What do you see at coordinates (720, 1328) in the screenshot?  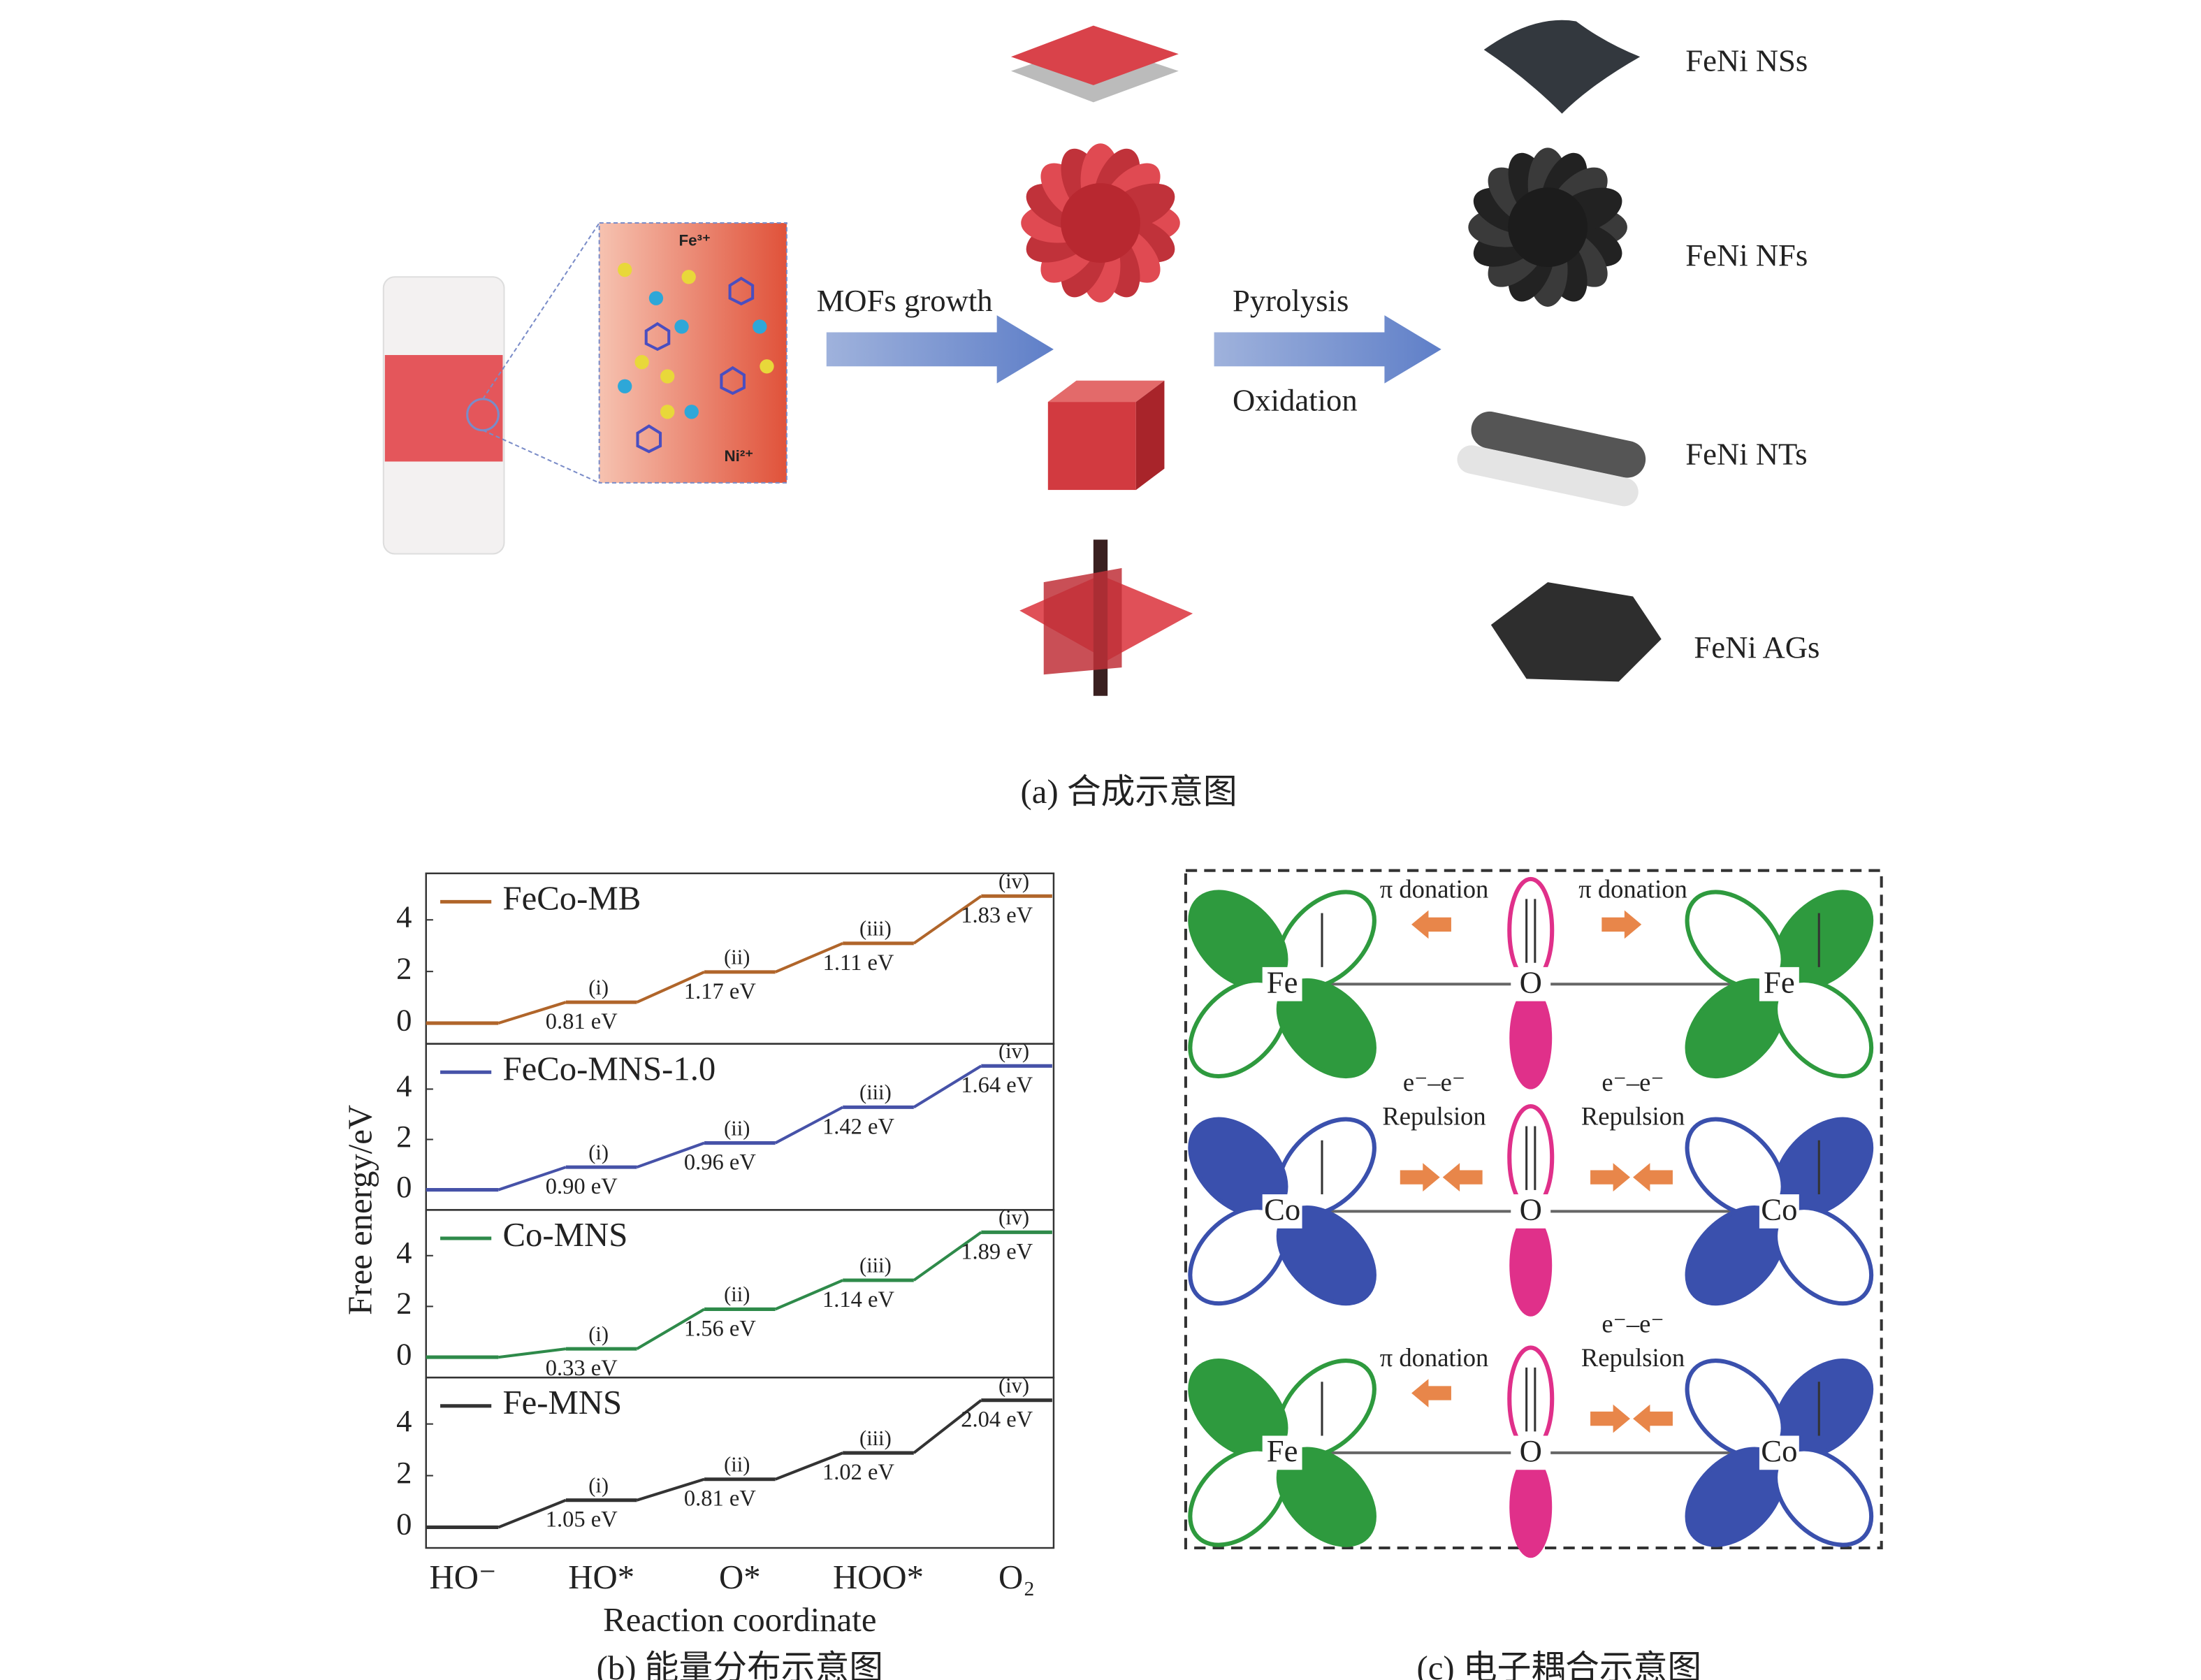 I see `value-label: 1.56 eV` at bounding box center [720, 1328].